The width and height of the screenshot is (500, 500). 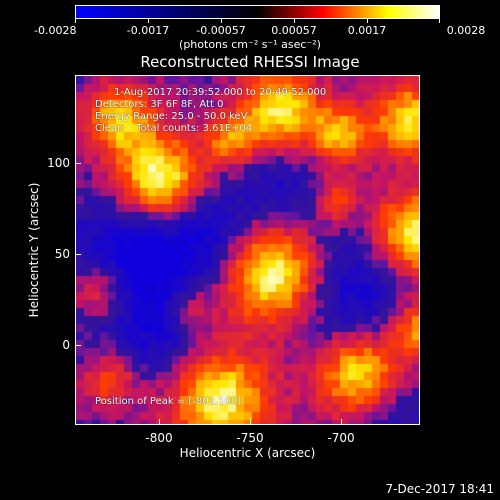 I want to click on detectors-text: Detectors: 3F 6F 8F, Att 0, so click(x=159, y=104).